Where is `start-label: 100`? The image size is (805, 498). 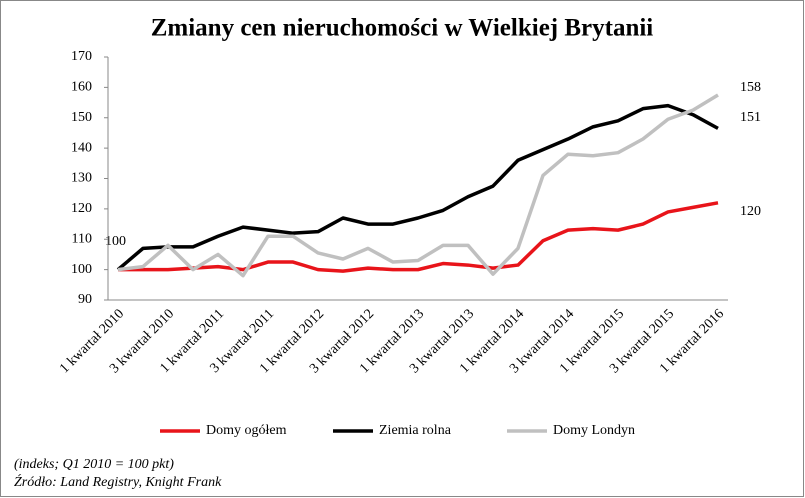 start-label: 100 is located at coordinates (115, 241).